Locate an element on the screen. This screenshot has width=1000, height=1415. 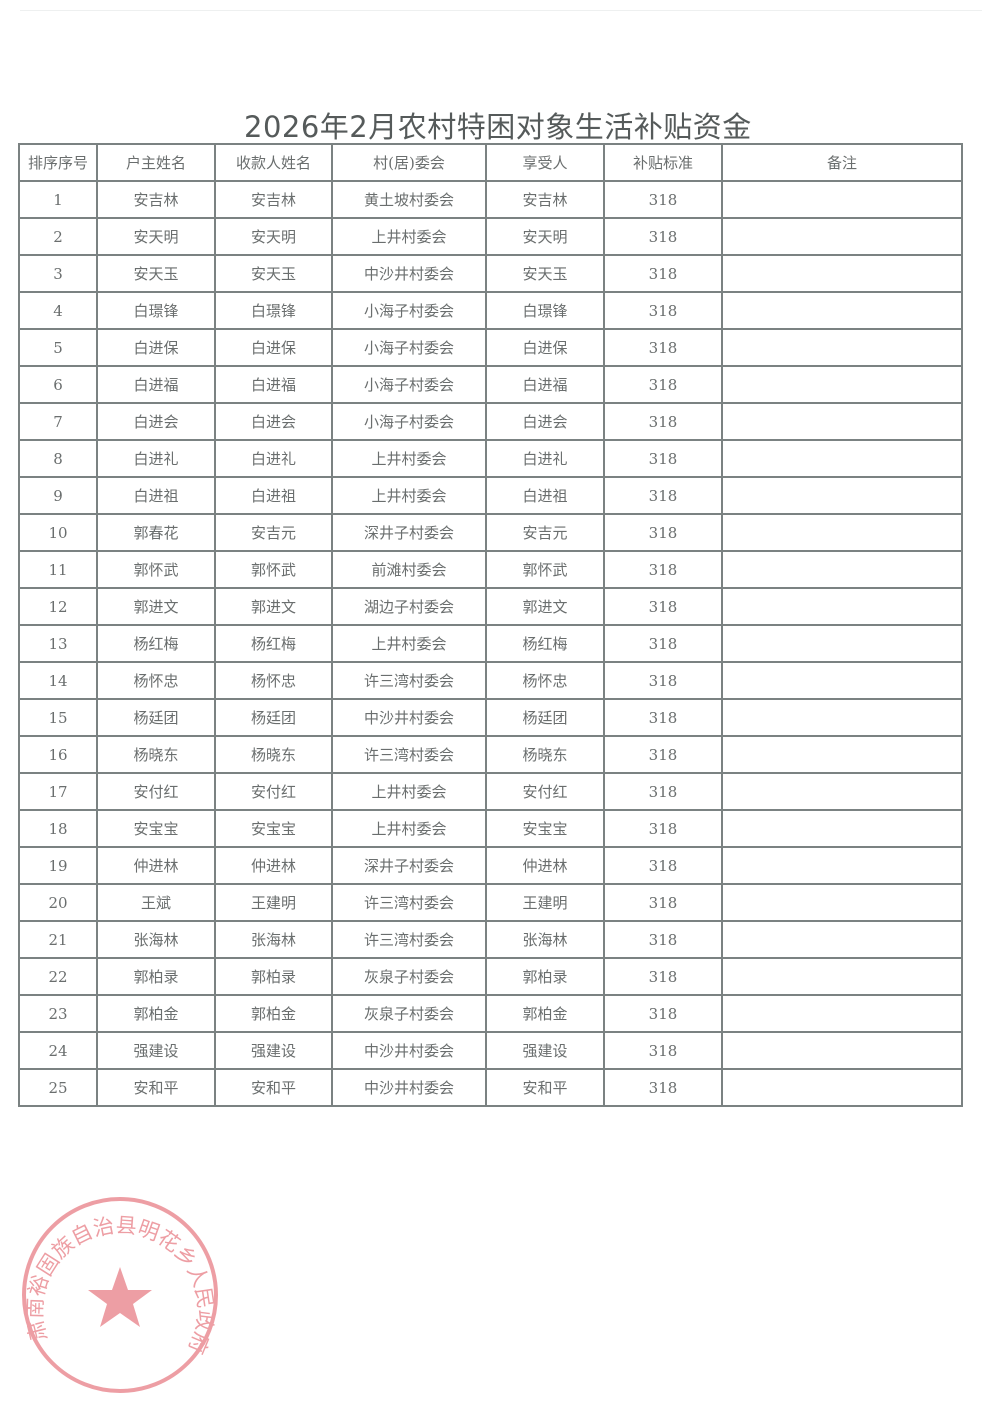
column-header: 享受人 is located at coordinates (545, 162).